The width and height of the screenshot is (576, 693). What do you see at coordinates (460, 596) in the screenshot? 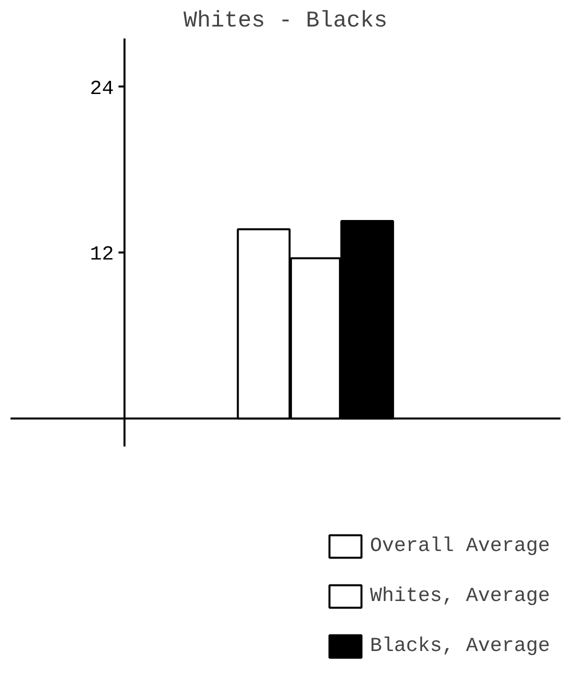
I see `legend-label: Whites, Average` at bounding box center [460, 596].